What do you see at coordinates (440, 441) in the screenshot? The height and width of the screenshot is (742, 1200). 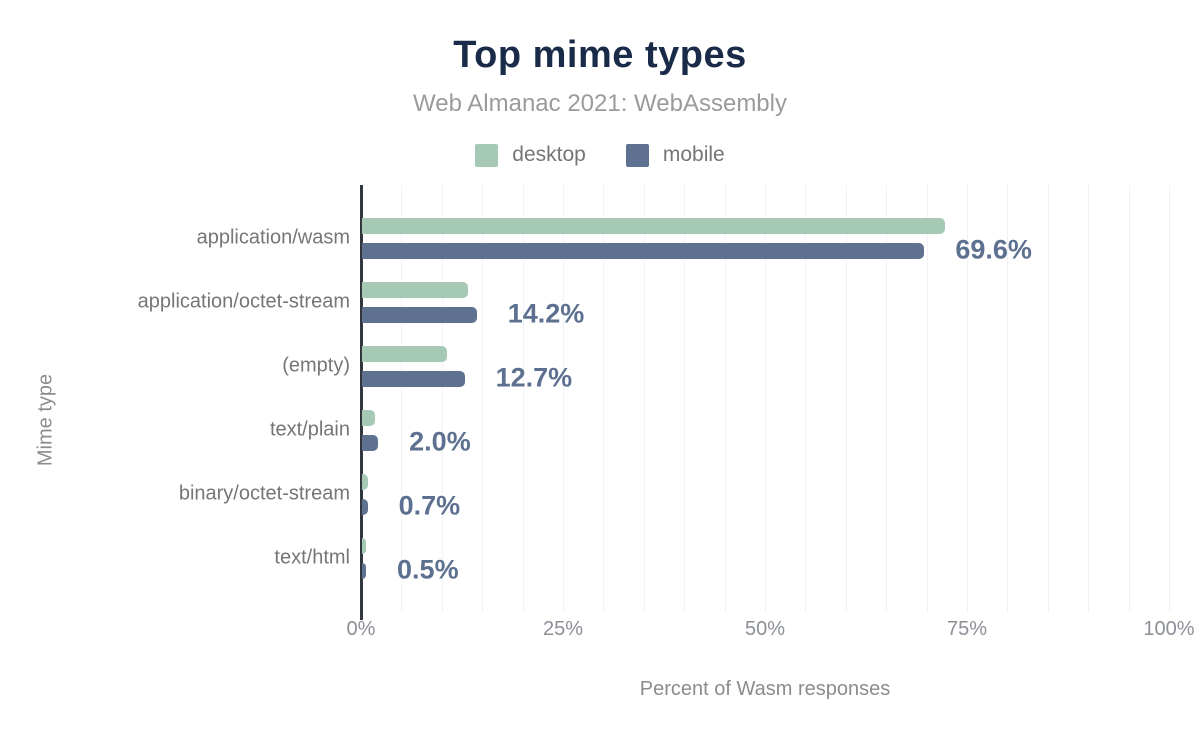 I see `value-label: 2.0%` at bounding box center [440, 441].